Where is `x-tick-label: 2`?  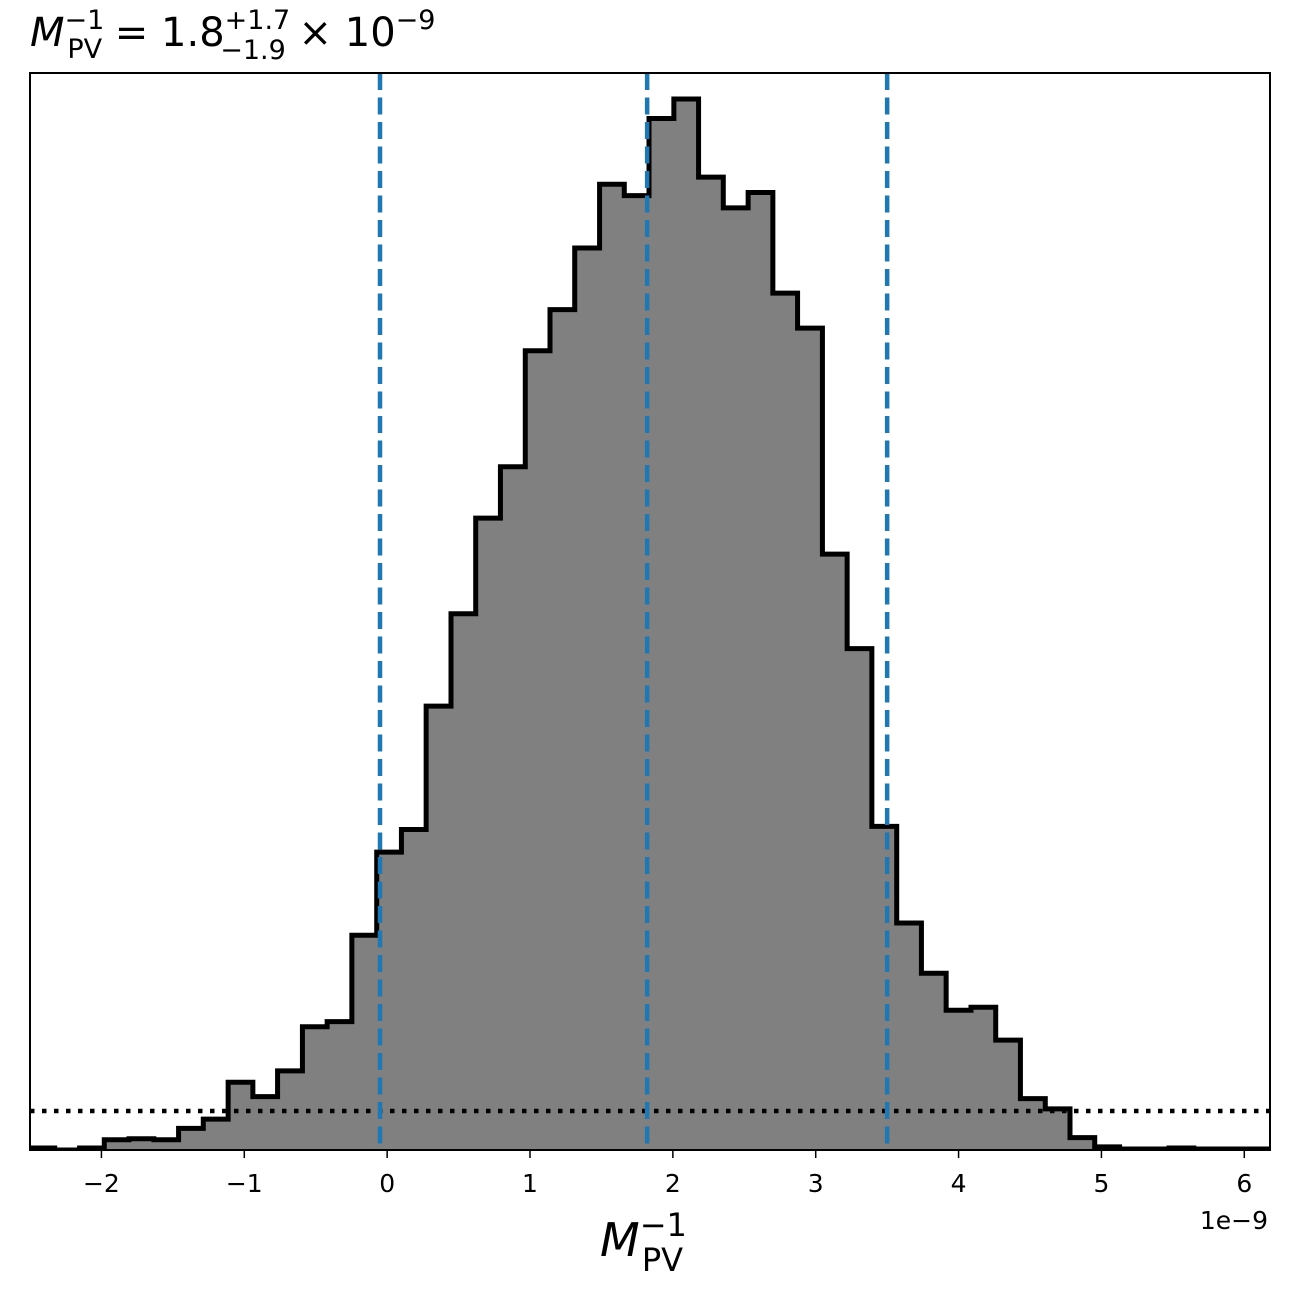
x-tick-label: 2 is located at coordinates (673, 1183).